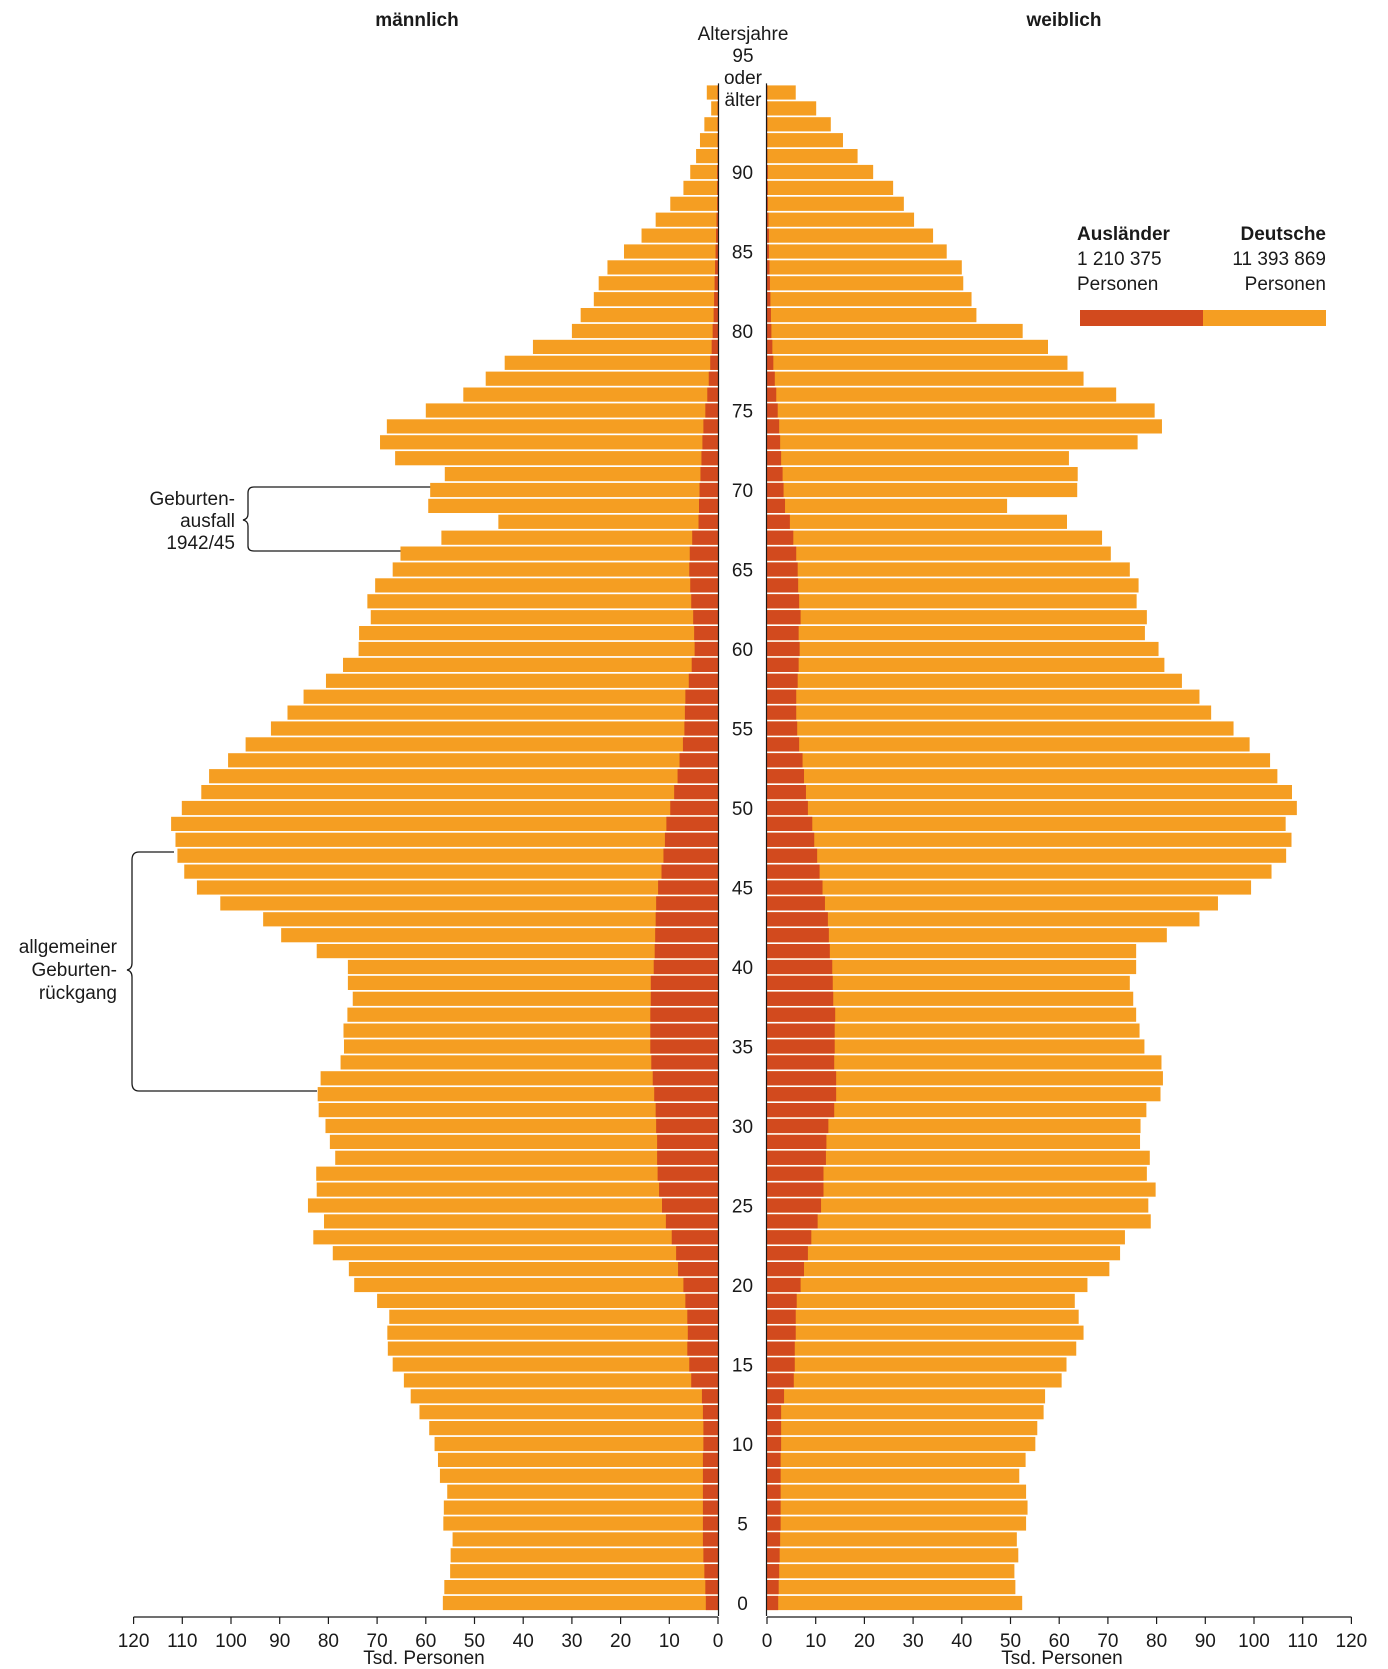  I want to click on x-tick-label-male-70: 70, so click(377, 1641).